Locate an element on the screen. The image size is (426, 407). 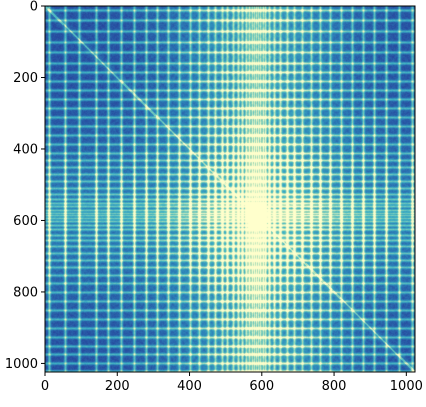
x-axis: 0 200 400 600 800 1000 is located at coordinates (232, 383).